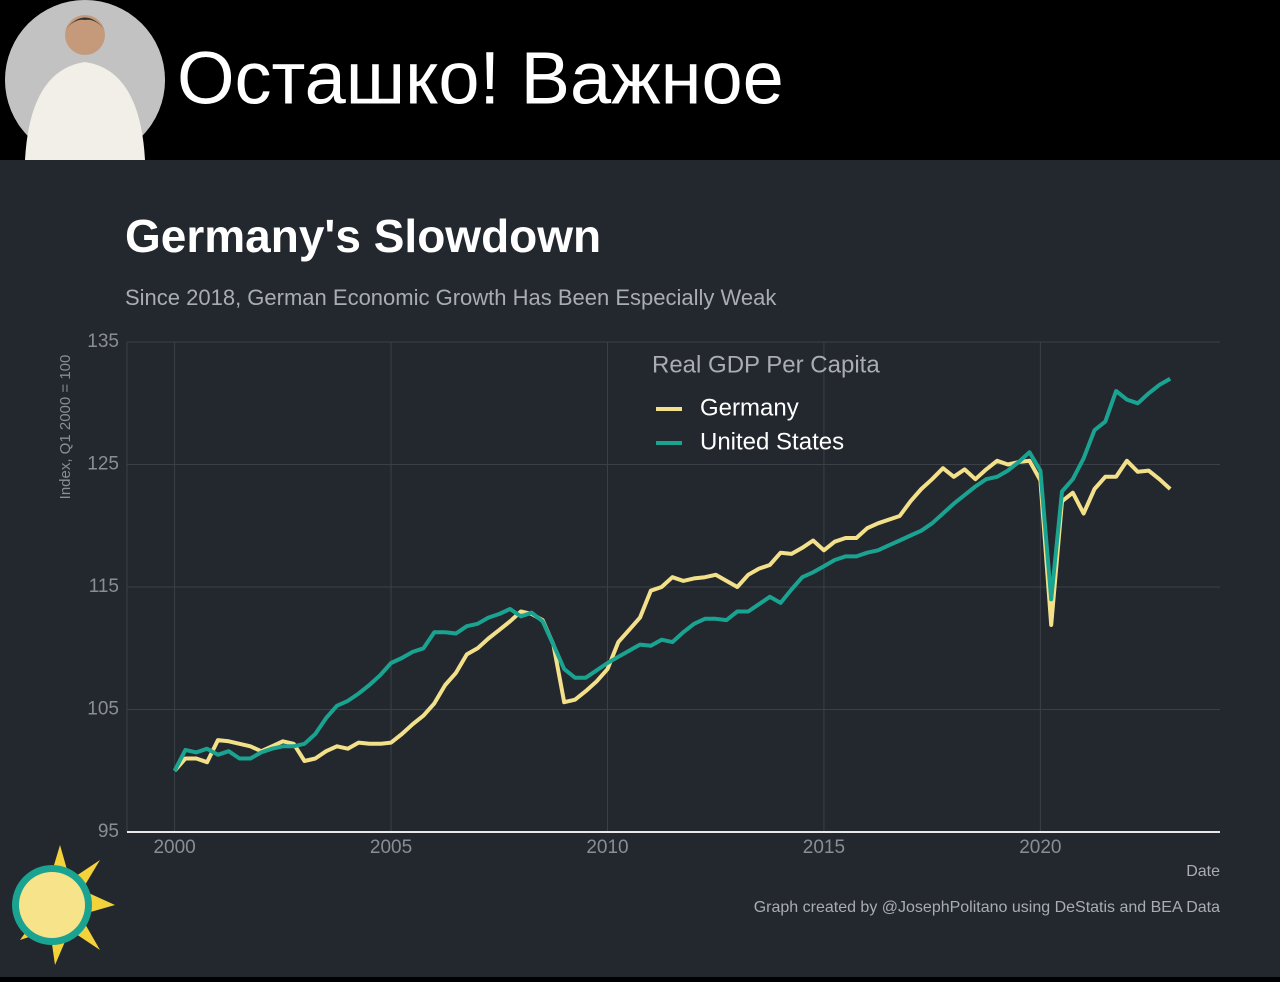  Describe the element at coordinates (749, 407) in the screenshot. I see `legend-label: Germany` at that location.